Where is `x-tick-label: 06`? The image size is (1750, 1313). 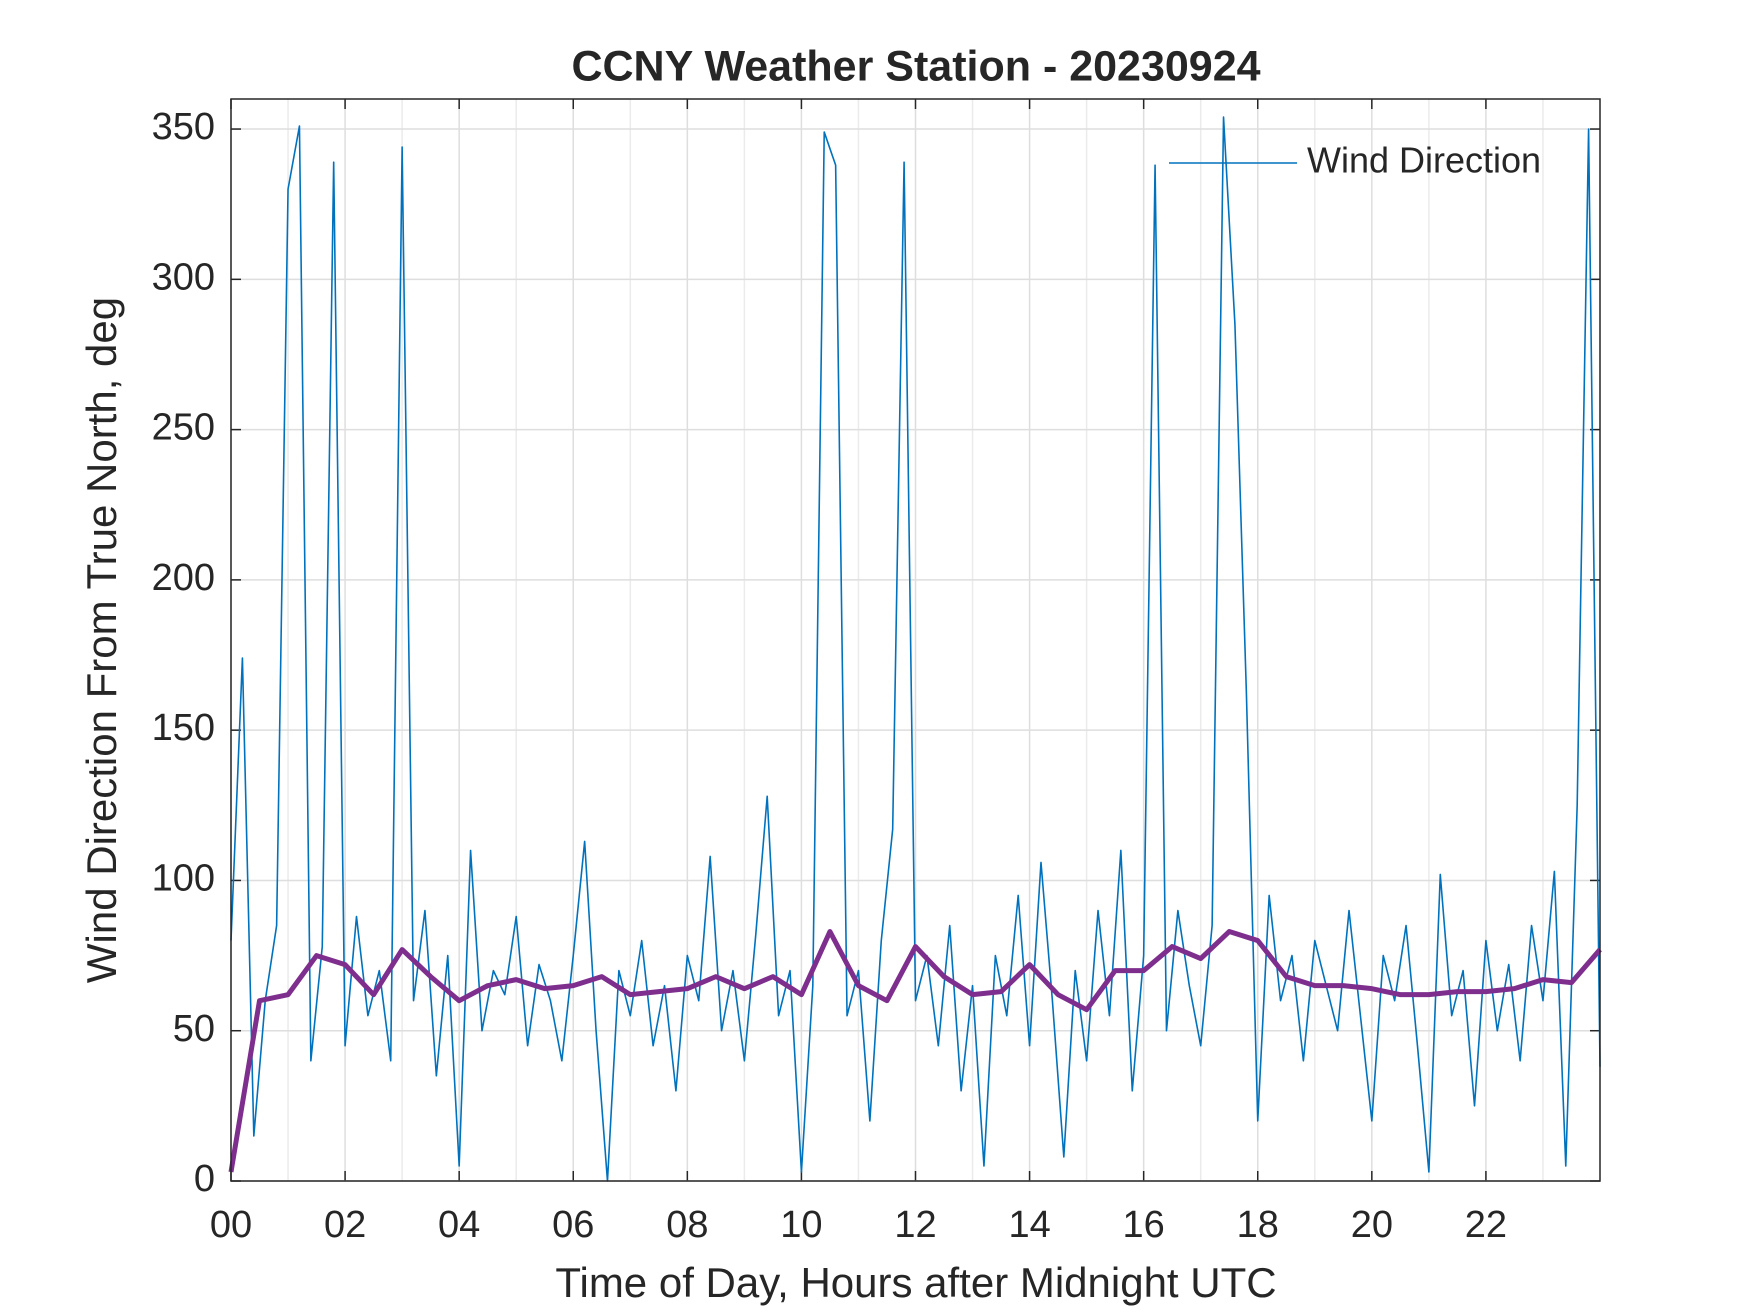
x-tick-label: 06 is located at coordinates (573, 1225).